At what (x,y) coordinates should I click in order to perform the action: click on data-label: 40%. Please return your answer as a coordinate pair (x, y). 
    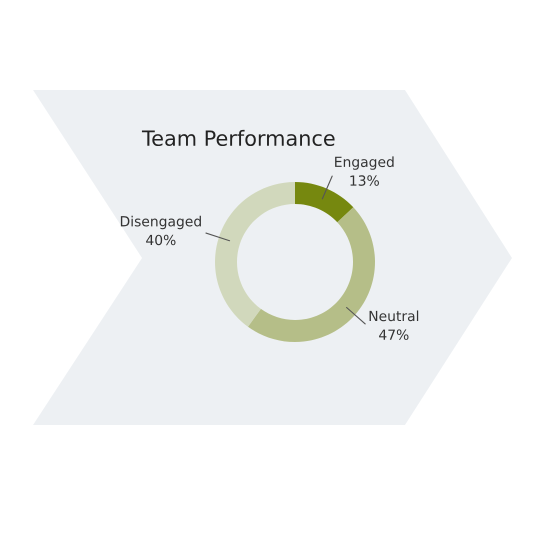
    Looking at the image, I should click on (161, 240).